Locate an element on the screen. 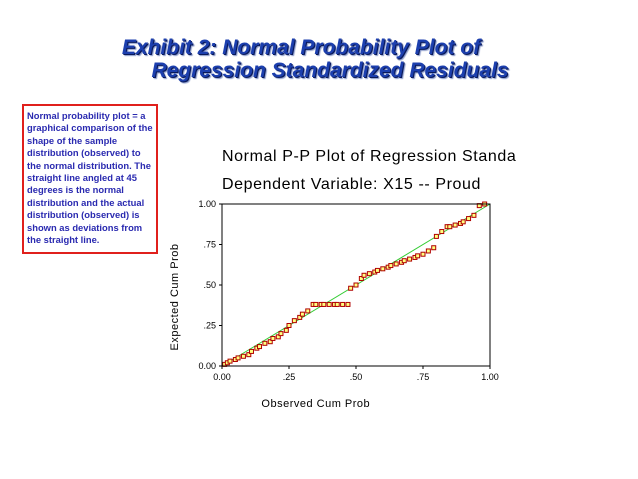  x-tick-label: 0.00 is located at coordinates (222, 377).